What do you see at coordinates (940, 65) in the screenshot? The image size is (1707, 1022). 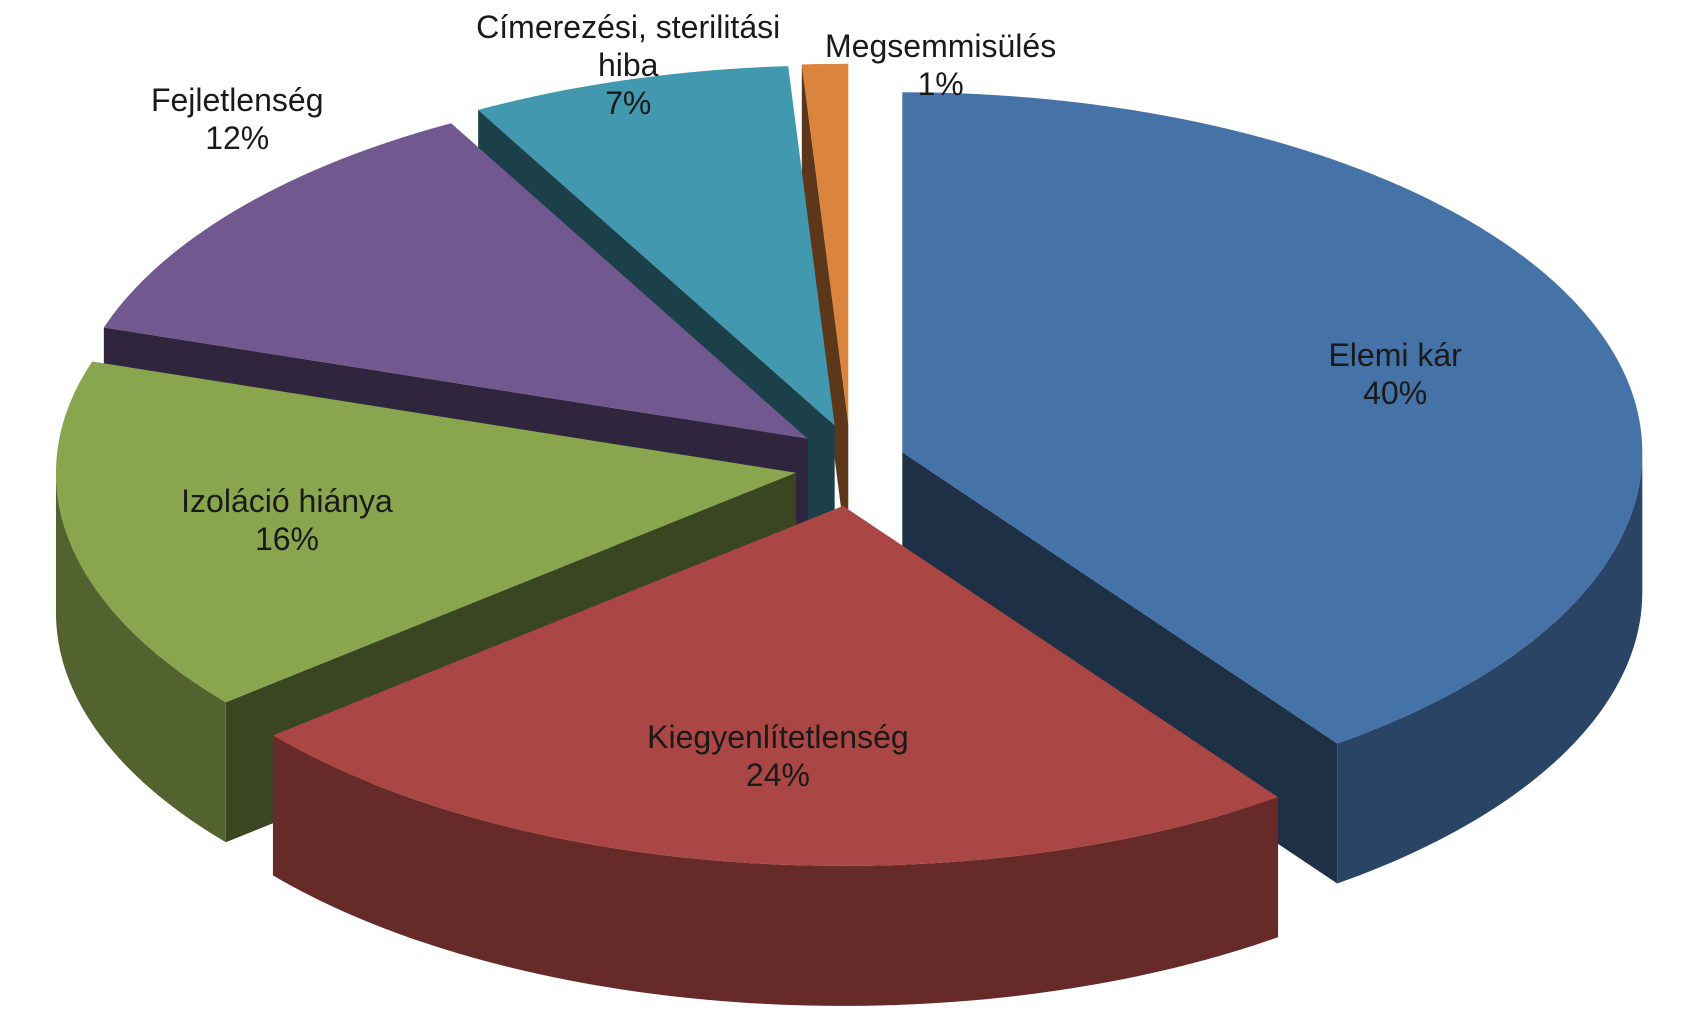 I see `data-label: Megsemmisülés 1%` at bounding box center [940, 65].